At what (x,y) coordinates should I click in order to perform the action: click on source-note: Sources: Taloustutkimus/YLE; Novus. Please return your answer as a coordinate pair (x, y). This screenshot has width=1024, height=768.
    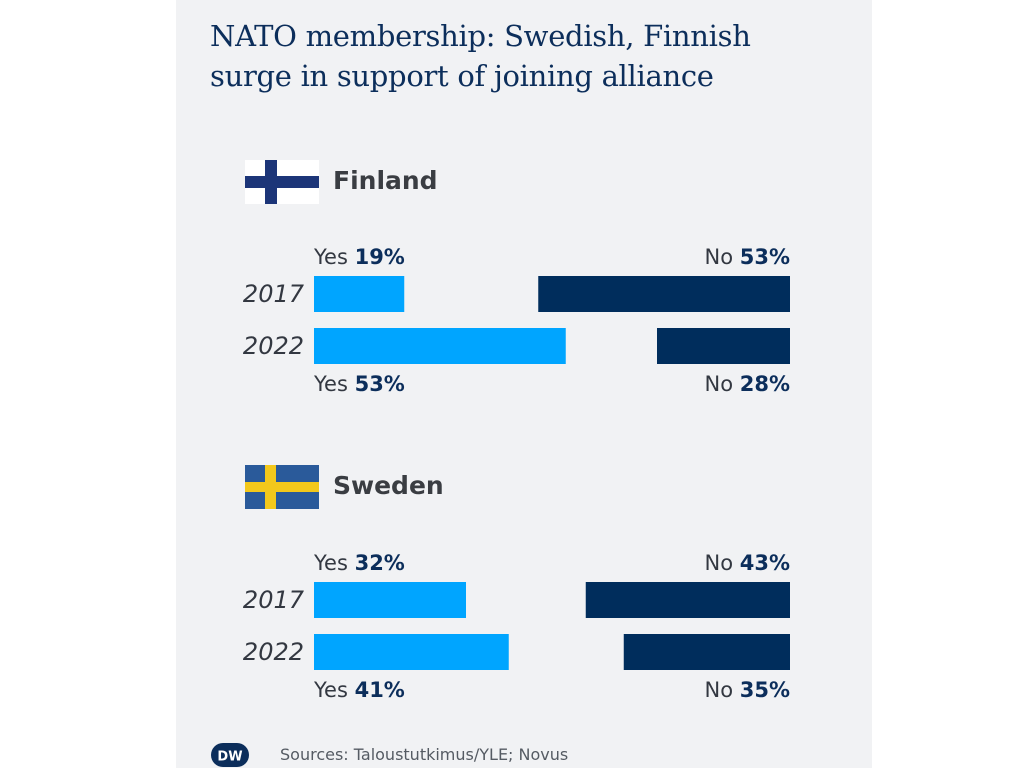
    Looking at the image, I should click on (424, 754).